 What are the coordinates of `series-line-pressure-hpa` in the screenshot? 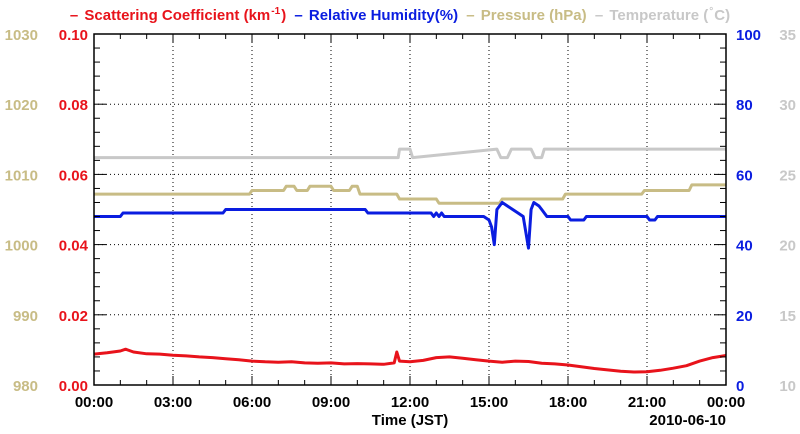 It's located at (410, 194).